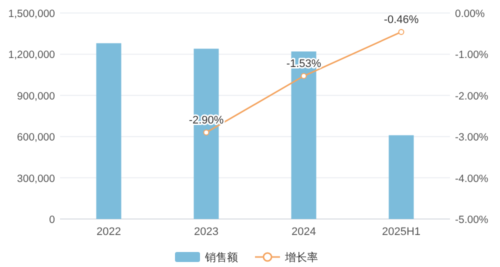 The image size is (500, 267). Describe the element at coordinates (36, 178) in the screenshot. I see `y-tick-label: 300,000` at that location.